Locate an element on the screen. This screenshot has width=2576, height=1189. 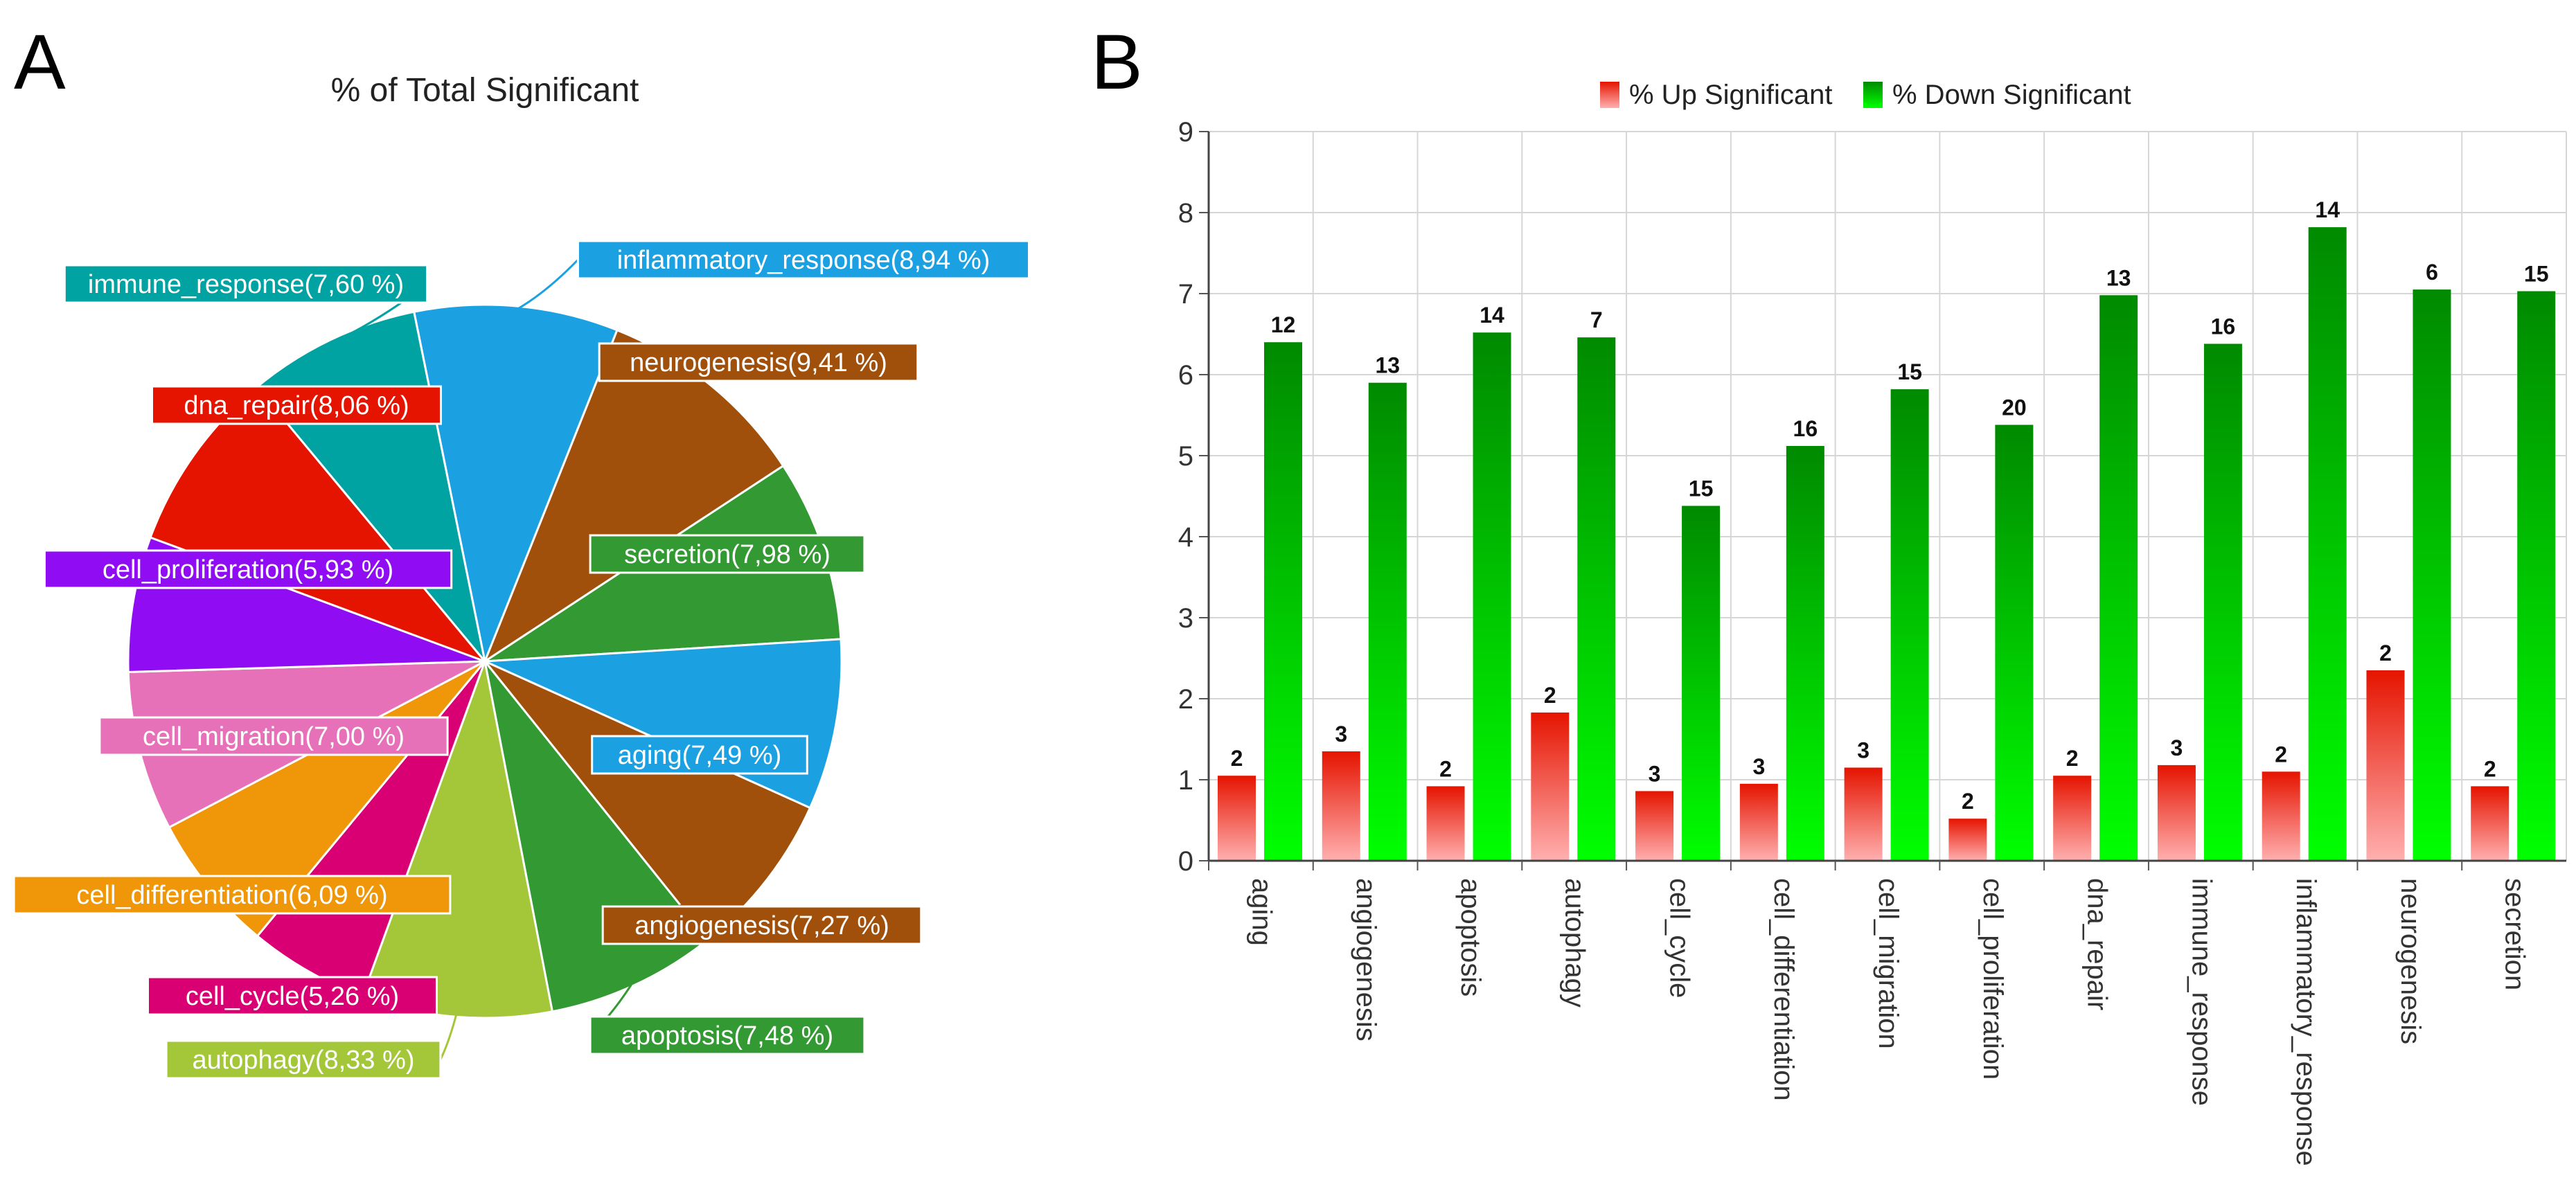
pie-label-text: cell_cycle(5,26 %) is located at coordinates (292, 997).